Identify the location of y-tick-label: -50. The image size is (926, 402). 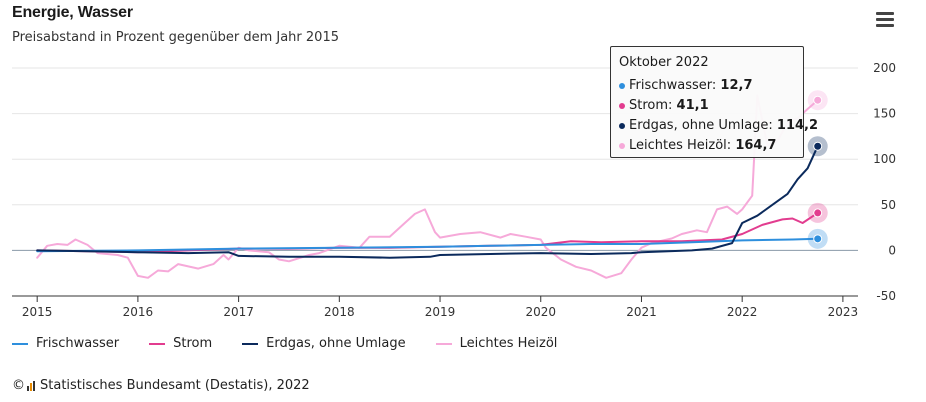
(886, 296).